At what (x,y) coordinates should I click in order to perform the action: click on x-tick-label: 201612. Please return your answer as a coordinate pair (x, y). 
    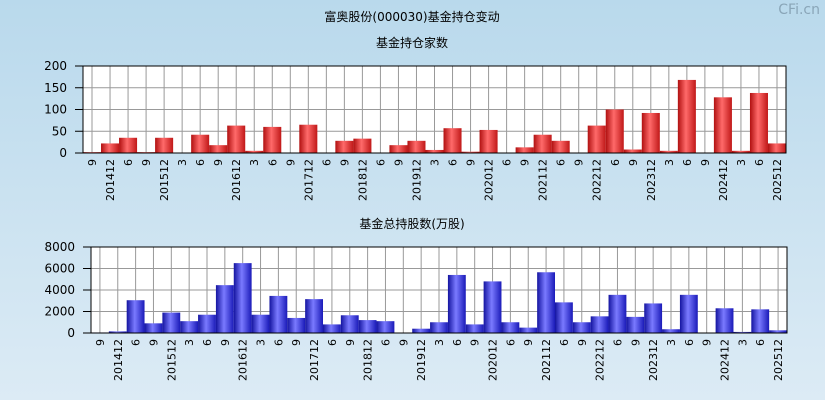
    Looking at the image, I should click on (236, 180).